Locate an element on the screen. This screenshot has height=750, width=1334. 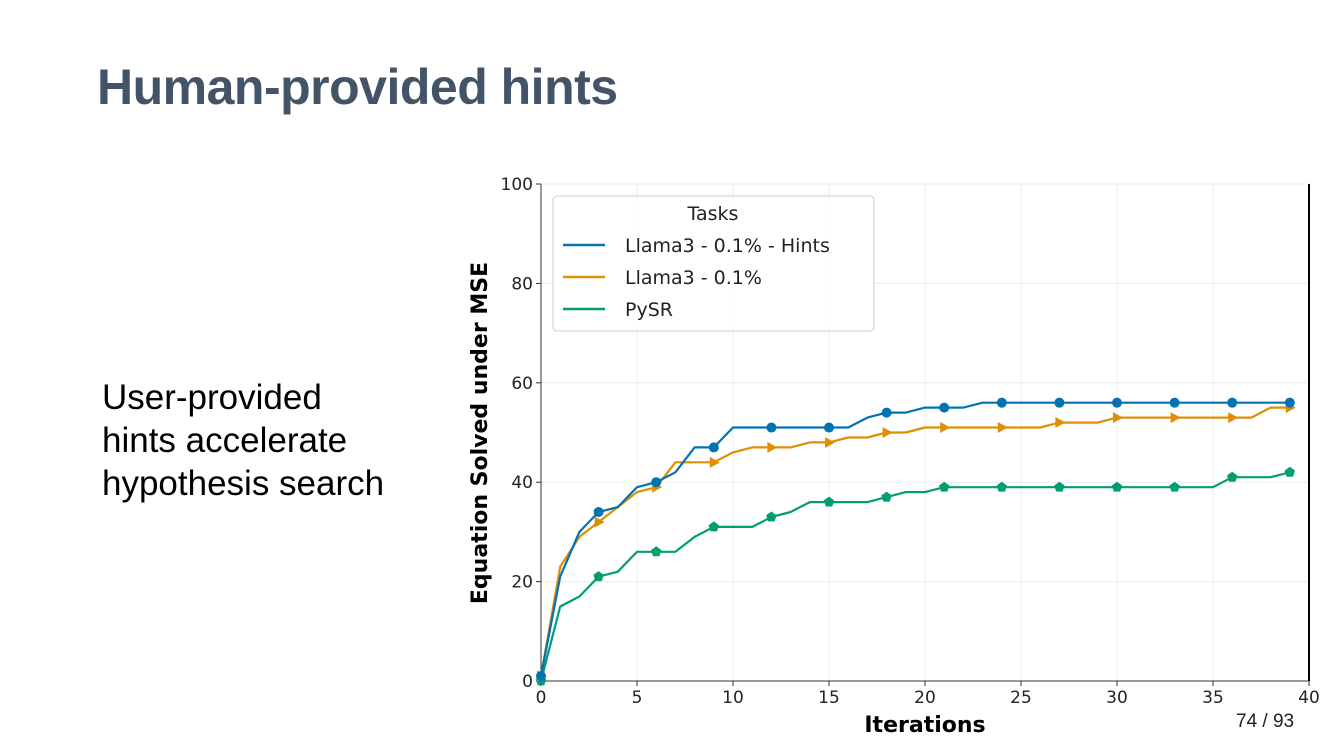
y-tick-label: 100 is located at coordinates (517, 185).